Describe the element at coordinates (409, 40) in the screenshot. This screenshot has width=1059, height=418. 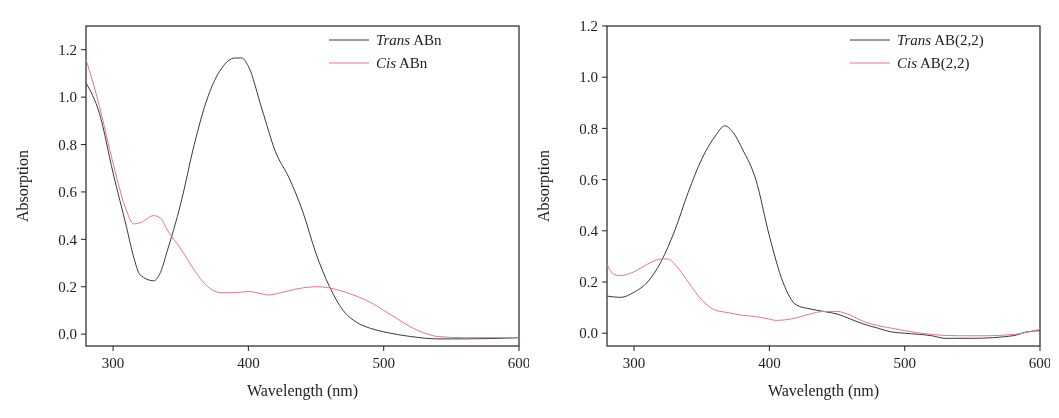
I see `legend-label: Trans ABn` at that location.